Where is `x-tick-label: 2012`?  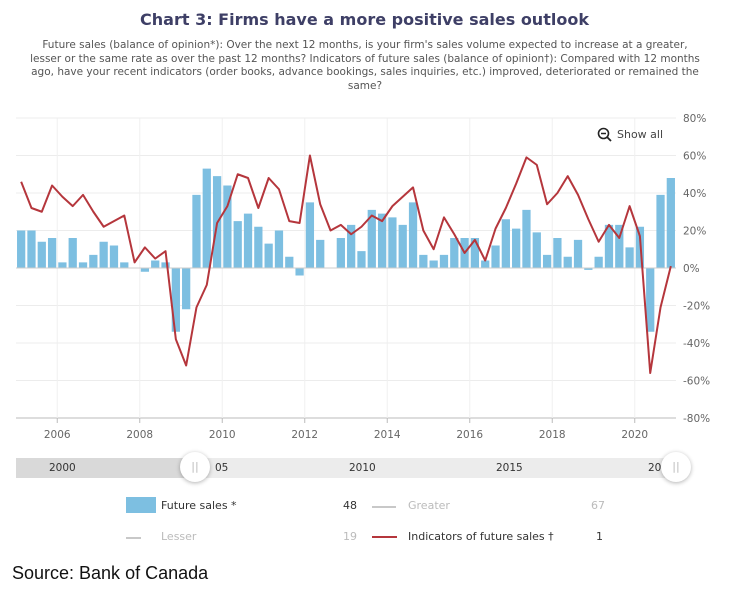
x-tick-label: 2012 is located at coordinates (304, 435).